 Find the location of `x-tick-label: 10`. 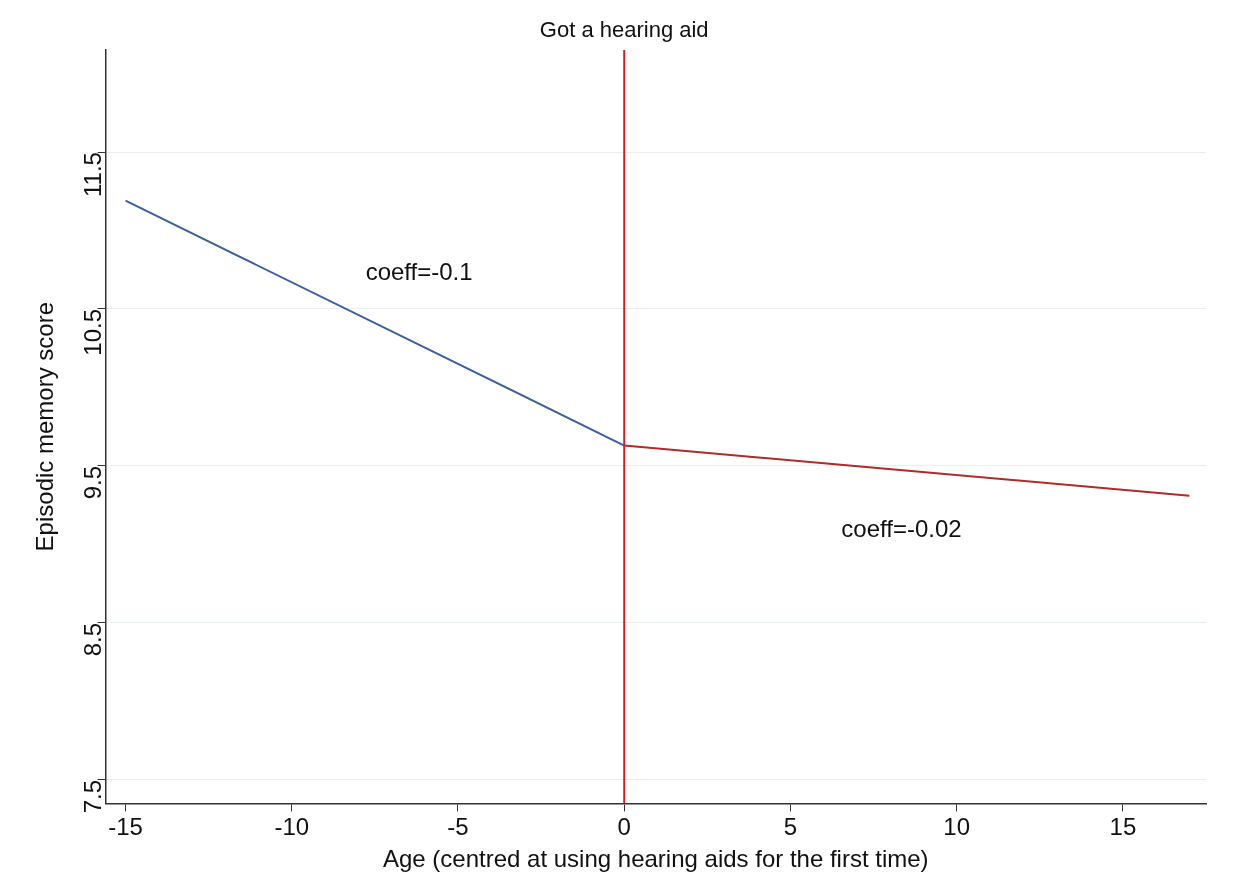

x-tick-label: 10 is located at coordinates (957, 827).